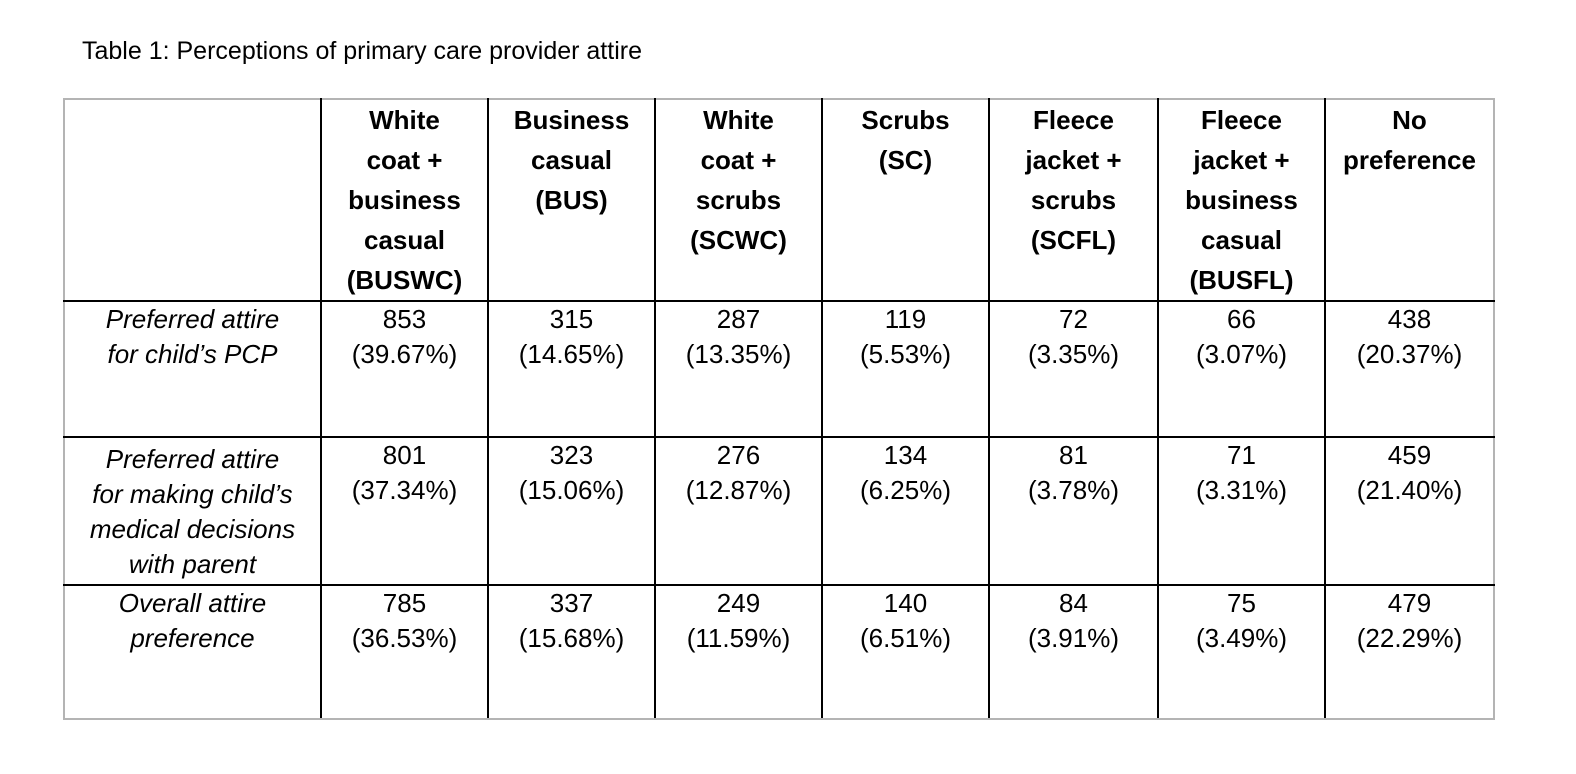 Image resolution: width=1576 pixels, height=774 pixels. I want to click on header-text: No, so click(1409, 120).